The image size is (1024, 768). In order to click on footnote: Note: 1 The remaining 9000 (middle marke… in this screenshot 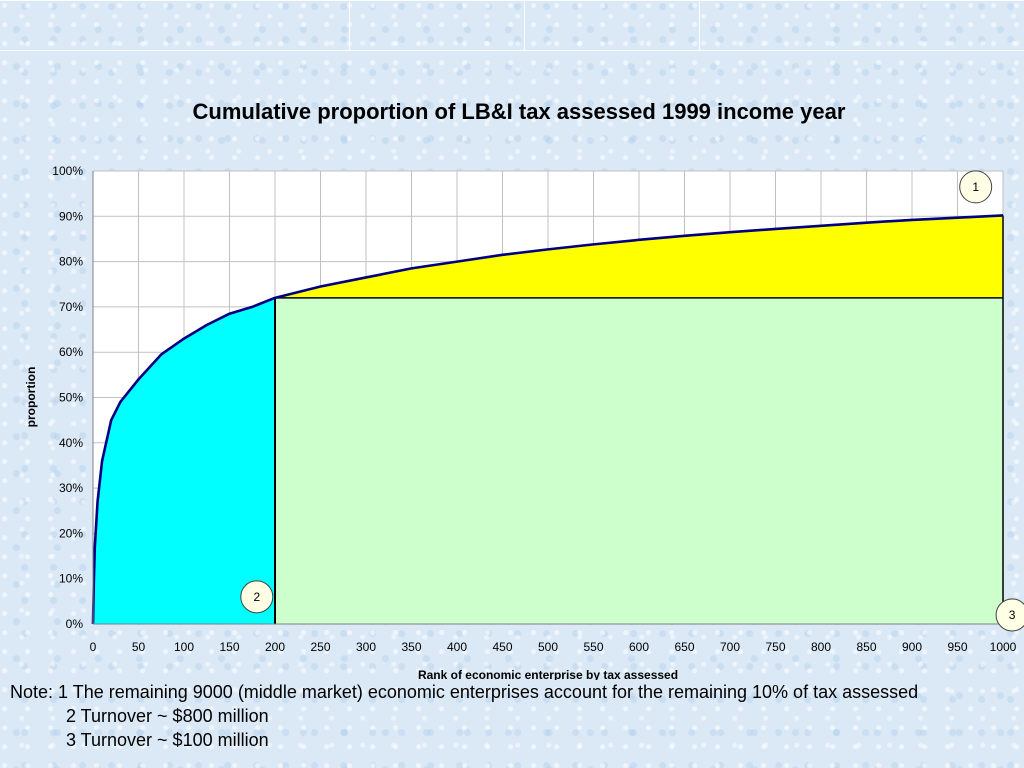, I will do `click(515, 716)`.